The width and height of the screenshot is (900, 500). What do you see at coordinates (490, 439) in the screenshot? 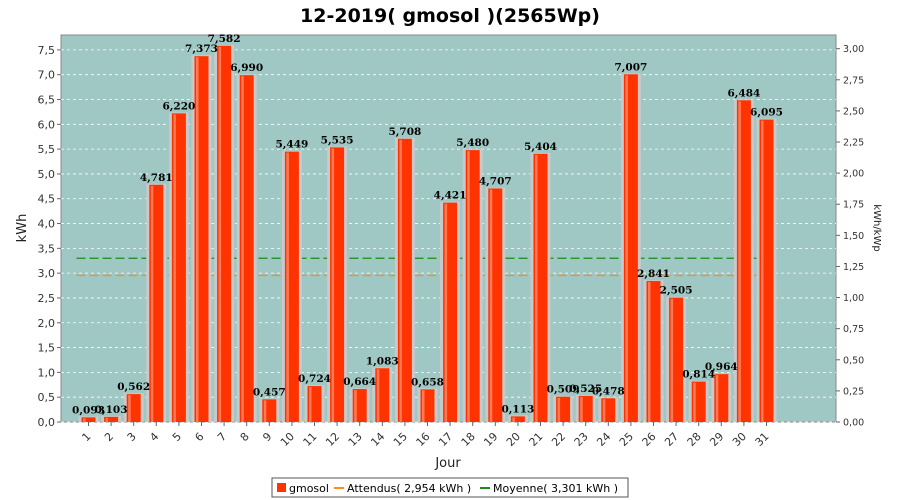
I see `x-tick-label: 19` at bounding box center [490, 439].